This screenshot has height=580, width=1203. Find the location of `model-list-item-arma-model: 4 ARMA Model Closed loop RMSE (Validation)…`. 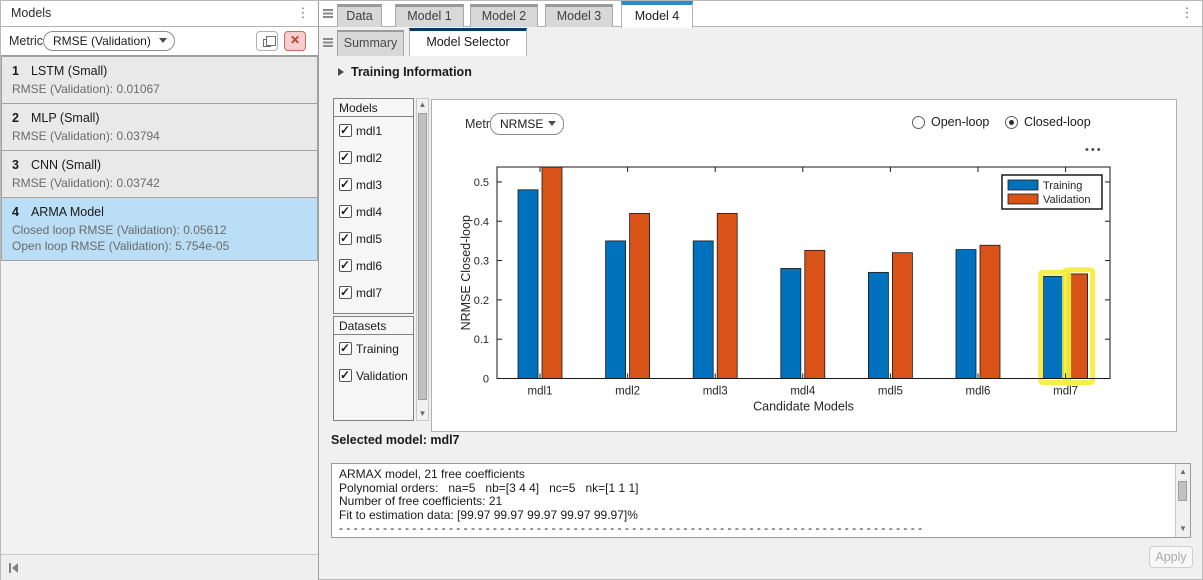

model-list-item-arma-model: 4 ARMA Model Closed loop RMSE (Validation)… is located at coordinates (159, 229).